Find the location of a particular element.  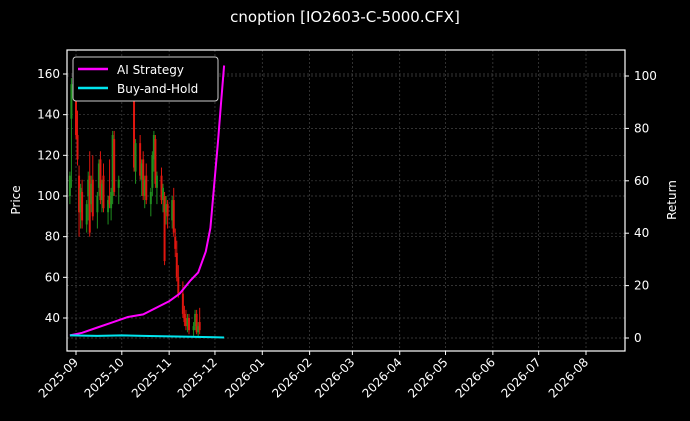

legend-item: AI Strategy is located at coordinates (150, 70).